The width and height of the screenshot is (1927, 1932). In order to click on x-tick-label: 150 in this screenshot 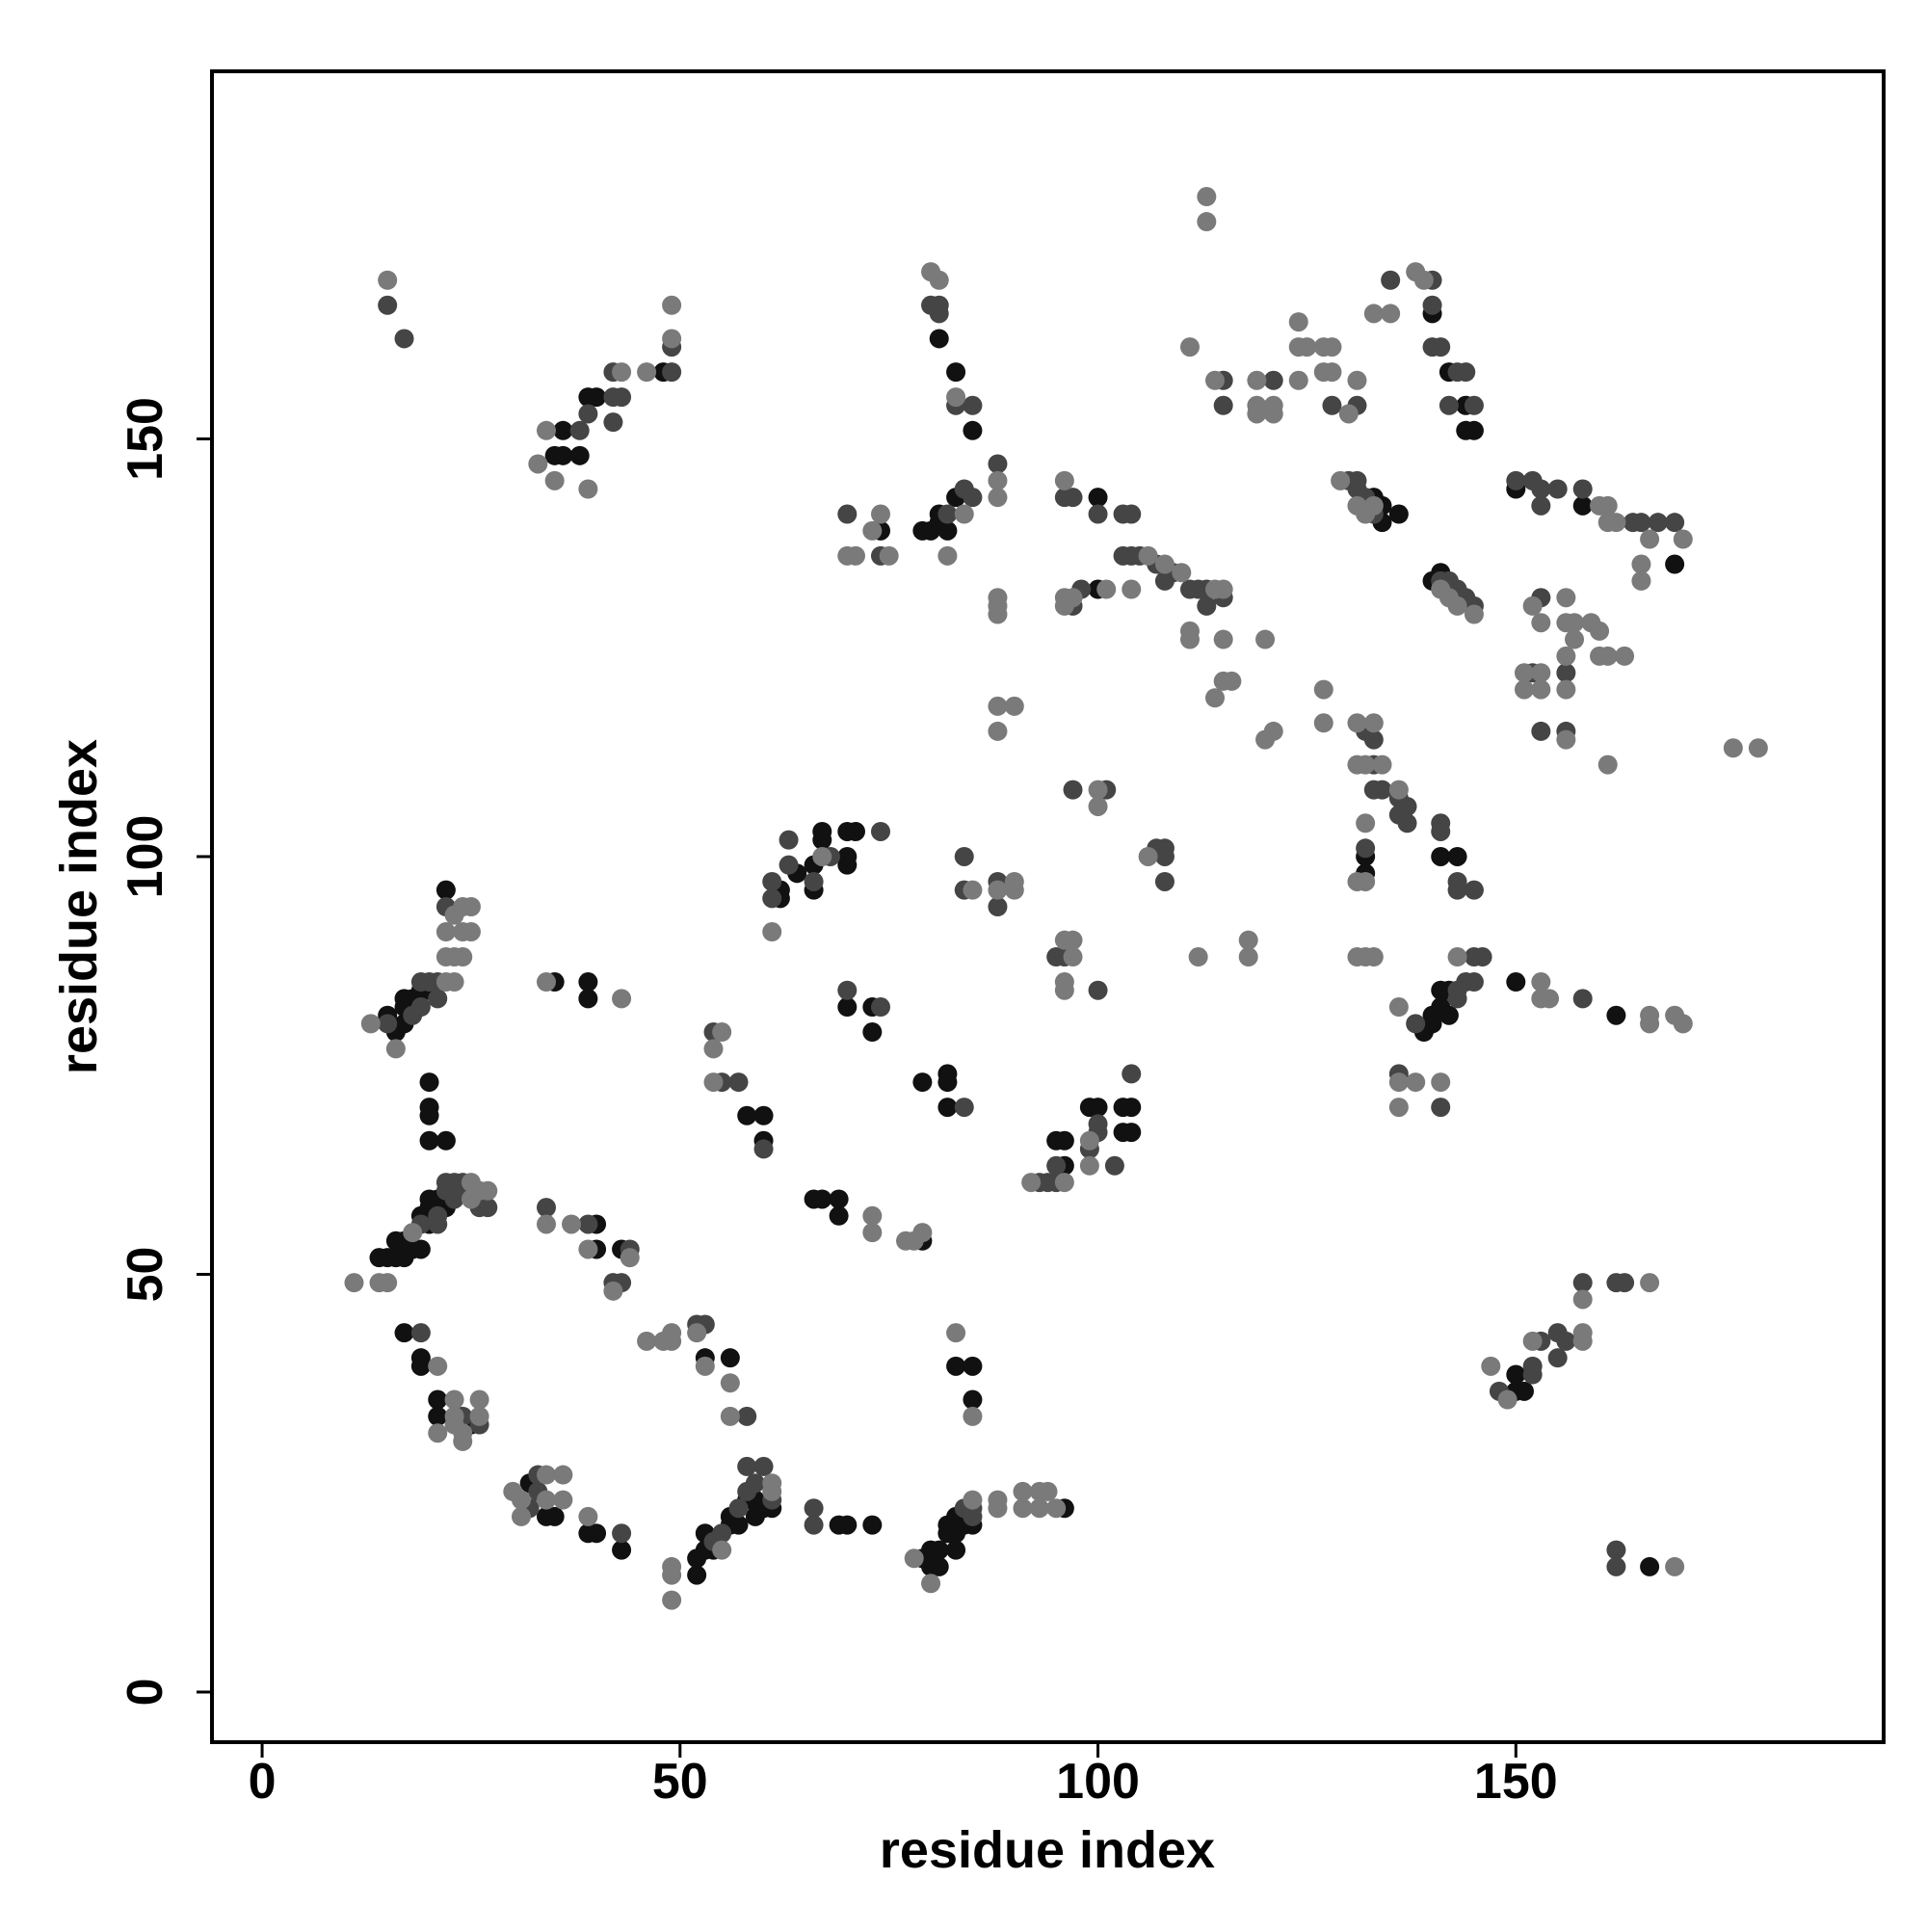, I will do `click(1516, 1782)`.